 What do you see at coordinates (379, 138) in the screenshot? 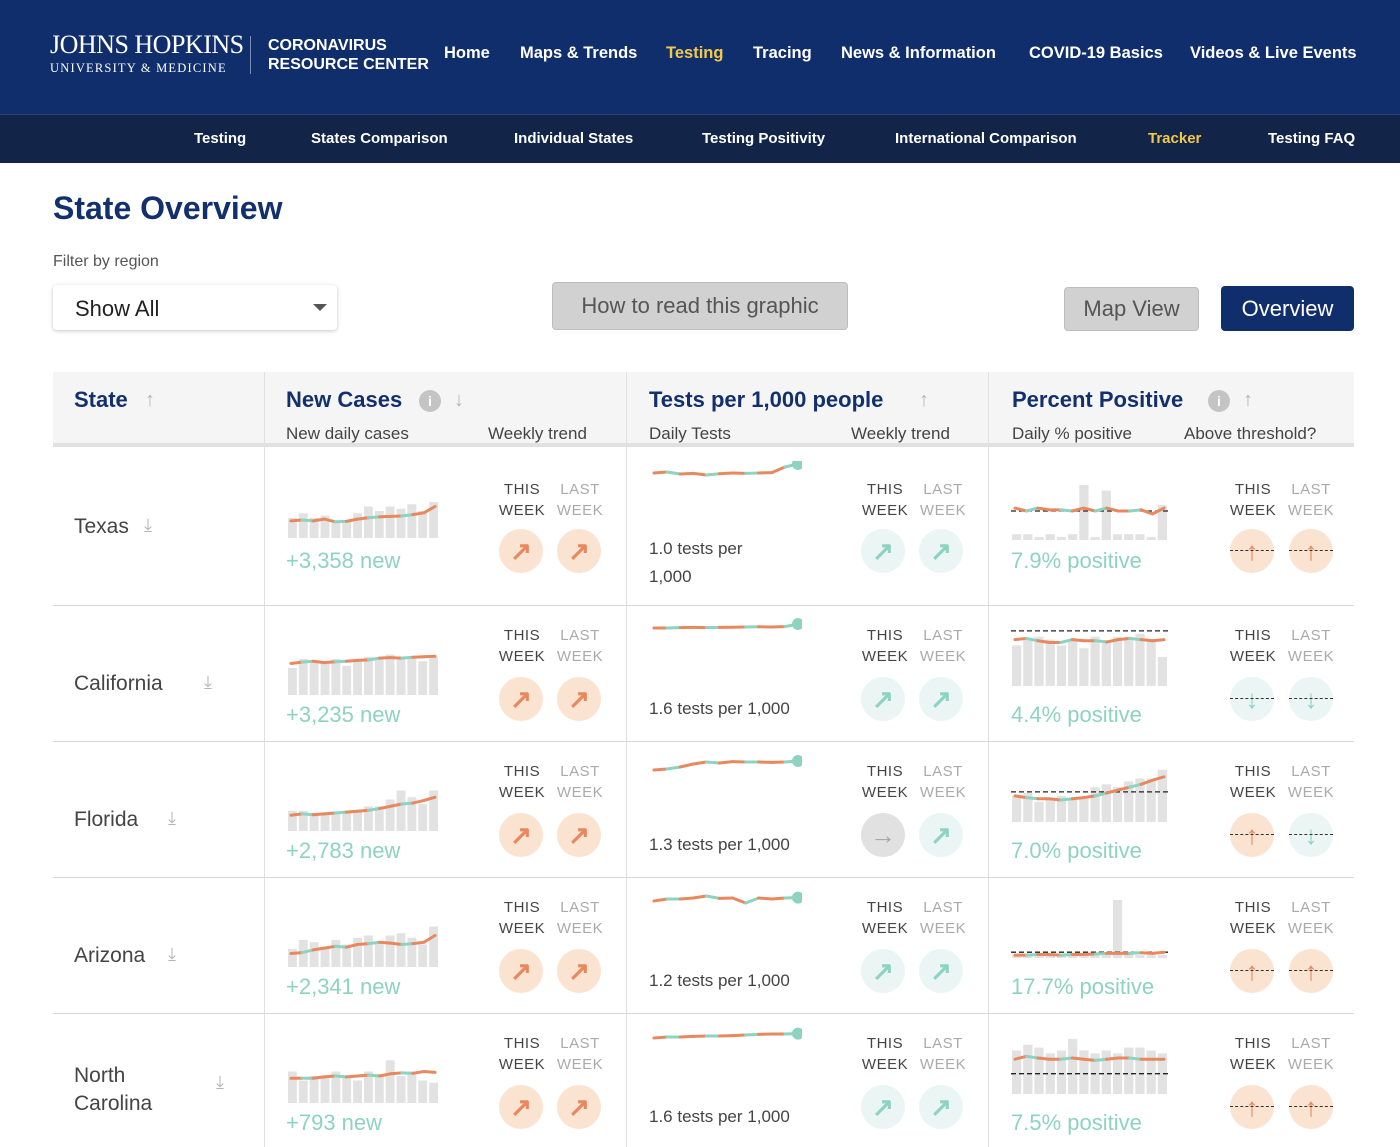
I see `subnav-states-comparison: States Comparison` at bounding box center [379, 138].